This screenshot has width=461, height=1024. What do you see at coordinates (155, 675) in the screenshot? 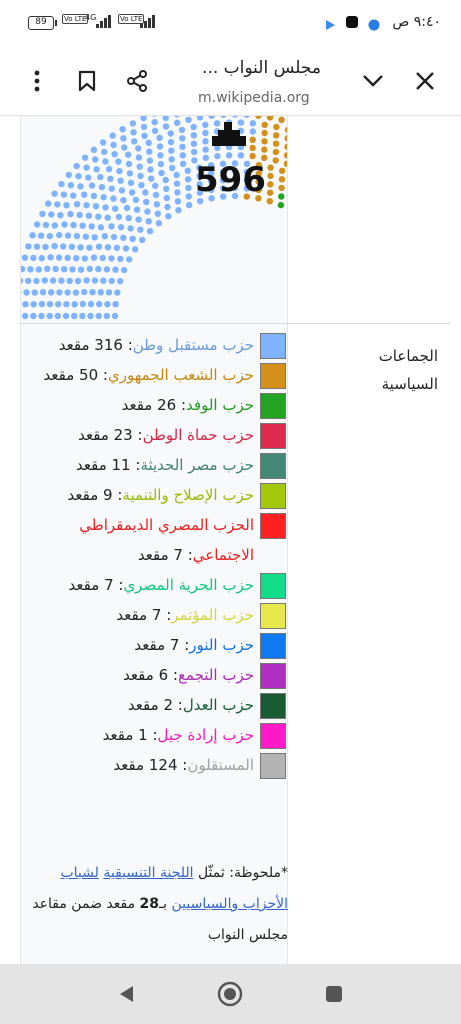
I see `legend-item: حزب التجمع: 6 مقعد` at bounding box center [155, 675].